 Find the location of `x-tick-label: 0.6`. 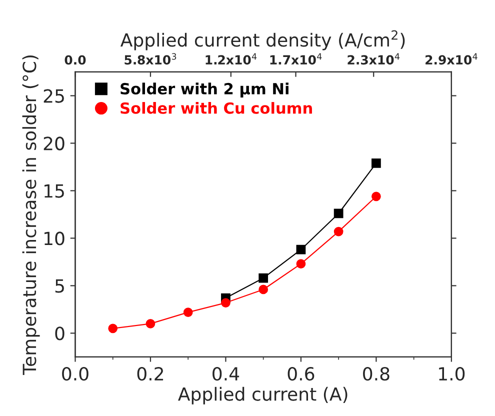

x-tick-label: 0.6 is located at coordinates (301, 373).